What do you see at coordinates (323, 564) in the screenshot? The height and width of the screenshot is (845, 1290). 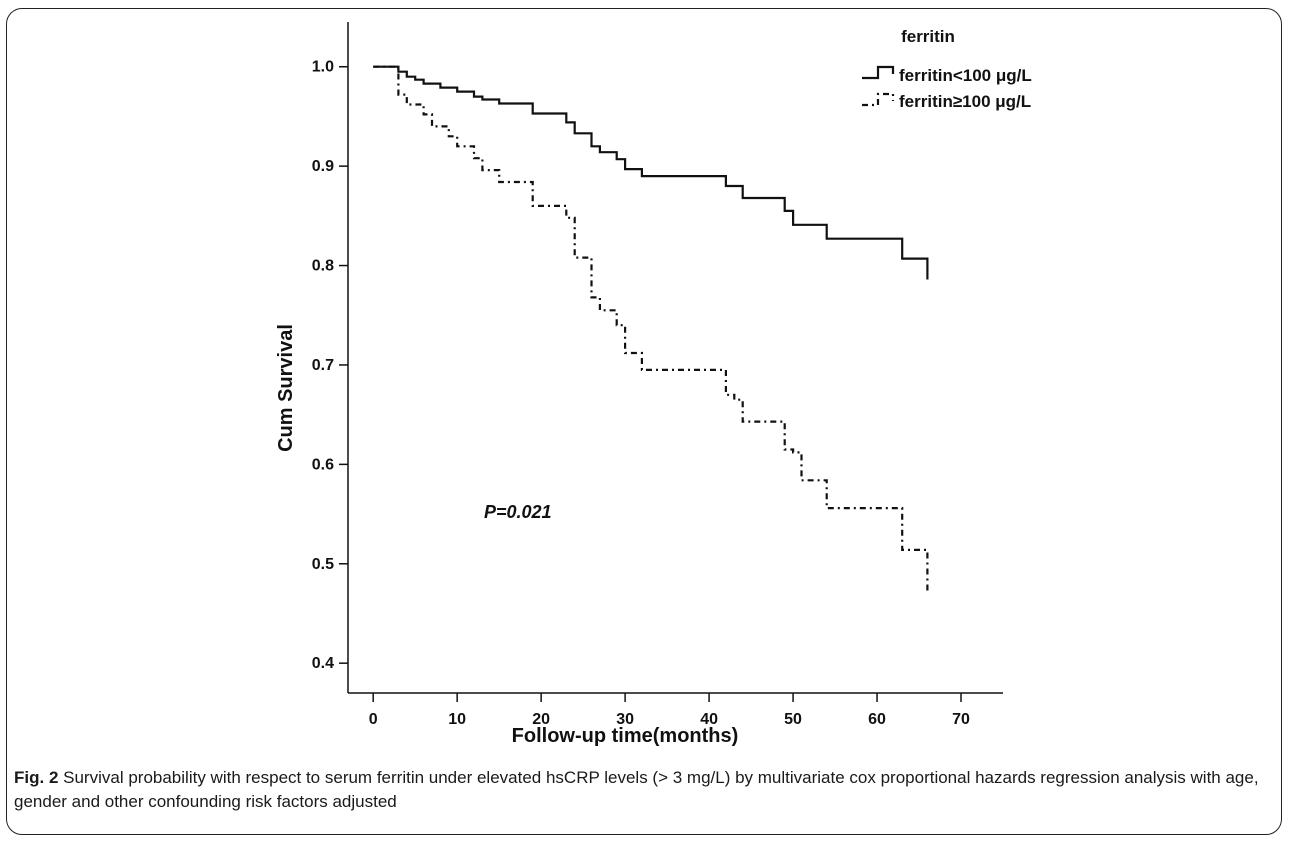 I see `y-tick-label: 0.5` at bounding box center [323, 564].